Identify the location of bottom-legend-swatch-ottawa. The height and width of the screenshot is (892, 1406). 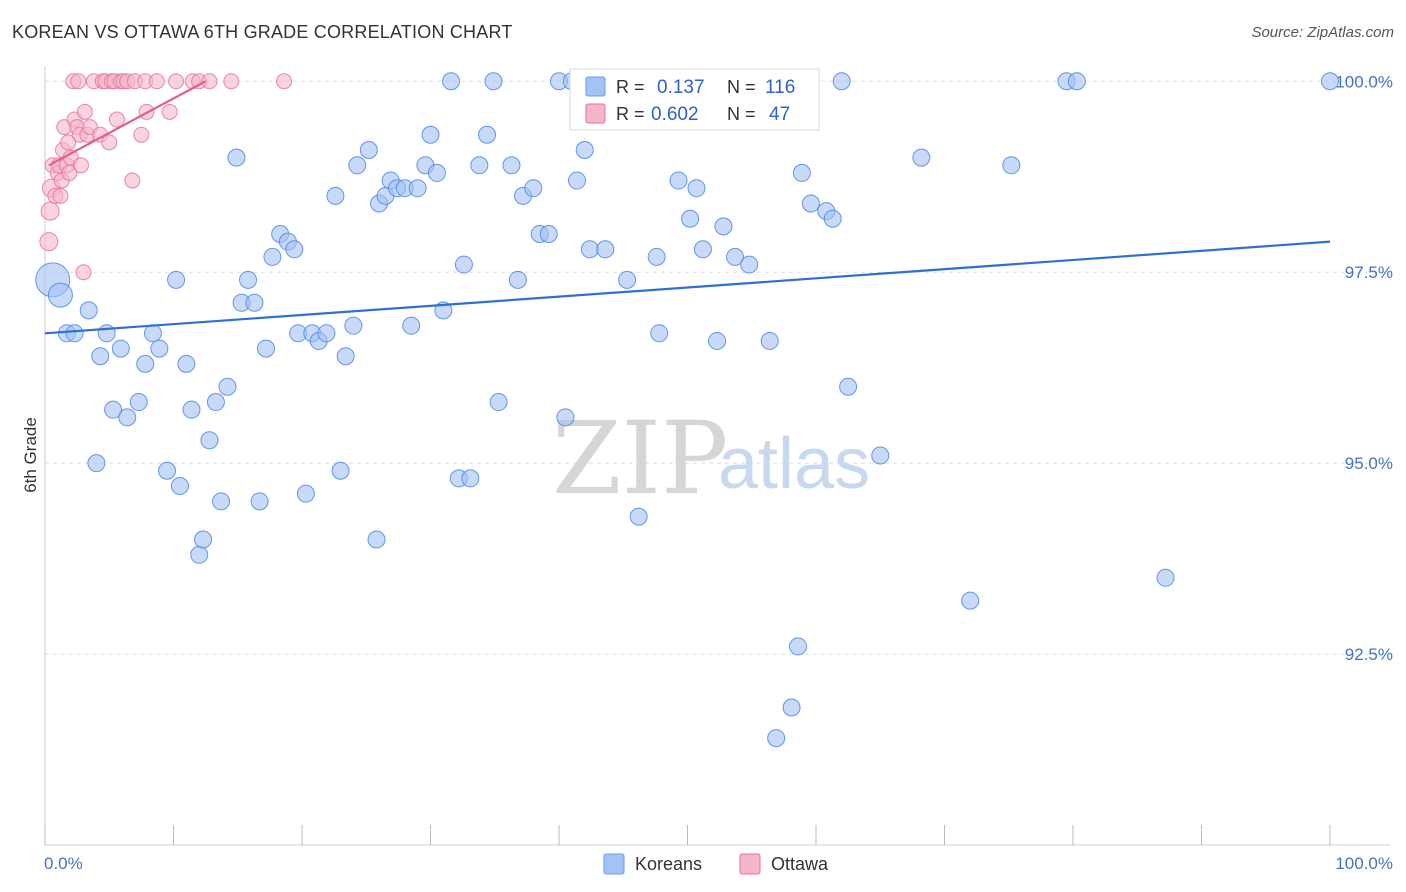
(750, 864).